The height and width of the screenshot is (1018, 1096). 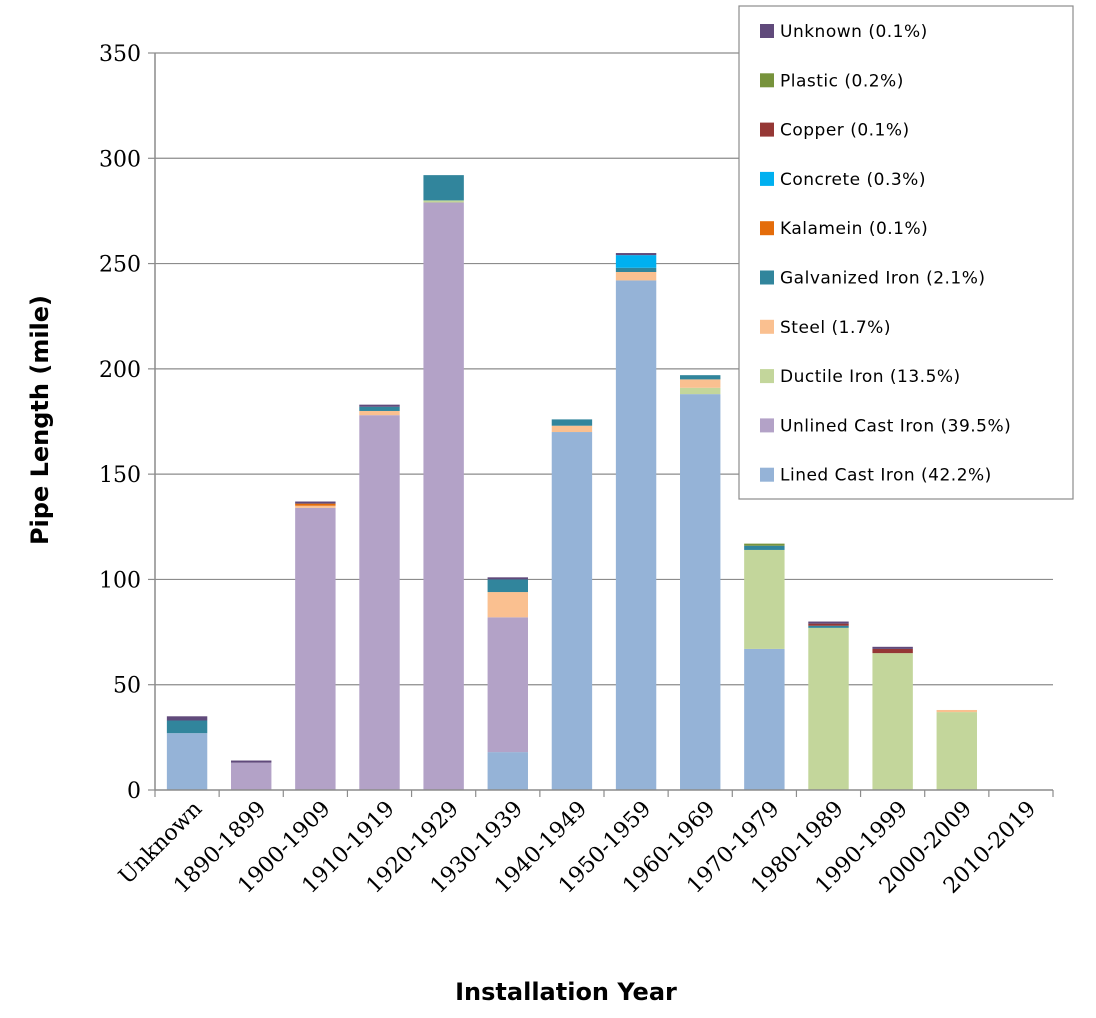 What do you see at coordinates (134, 791) in the screenshot?
I see `y-tick-label: 0` at bounding box center [134, 791].